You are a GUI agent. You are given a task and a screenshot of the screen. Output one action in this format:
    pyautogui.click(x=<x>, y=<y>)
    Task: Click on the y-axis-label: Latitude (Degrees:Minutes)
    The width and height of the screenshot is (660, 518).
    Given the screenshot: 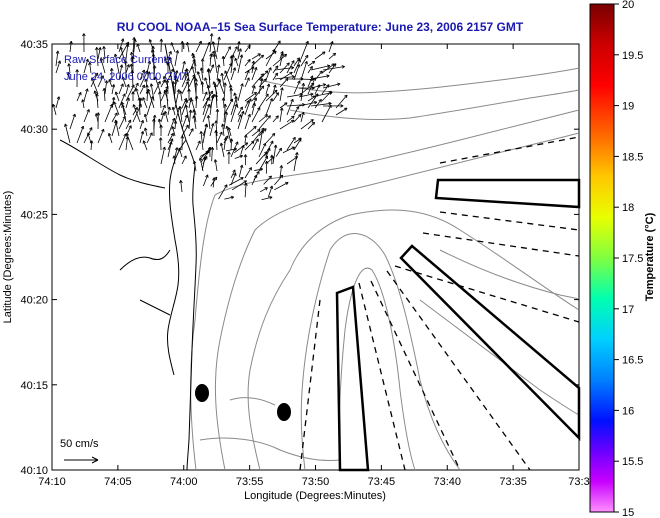 What is the action you would take?
    pyautogui.click(x=8, y=257)
    